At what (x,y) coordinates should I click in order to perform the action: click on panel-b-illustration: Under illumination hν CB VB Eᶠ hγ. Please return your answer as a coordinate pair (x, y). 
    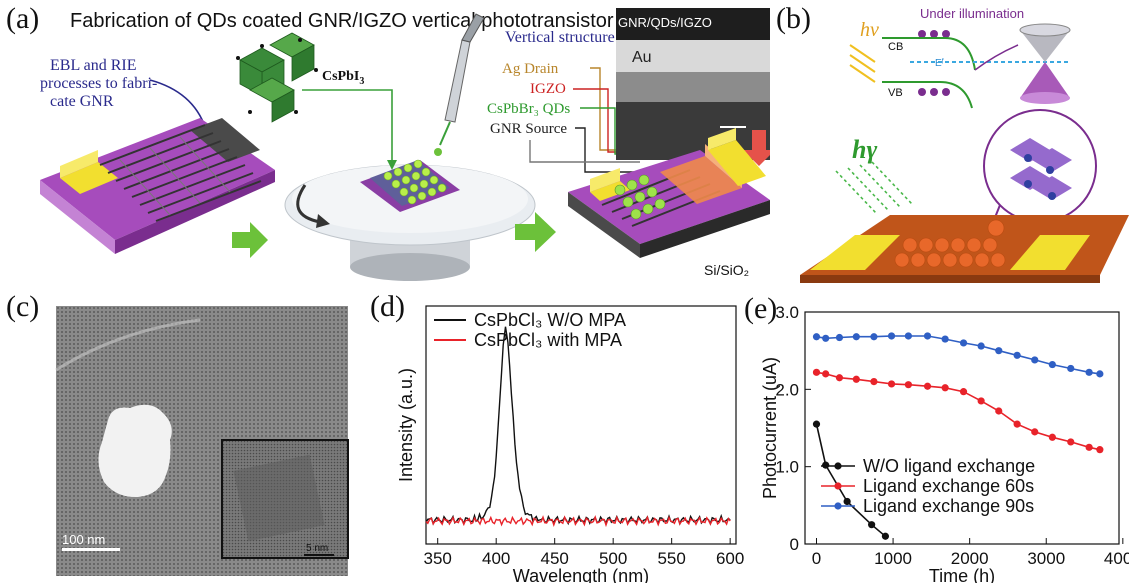
    Looking at the image, I should click on (964, 144).